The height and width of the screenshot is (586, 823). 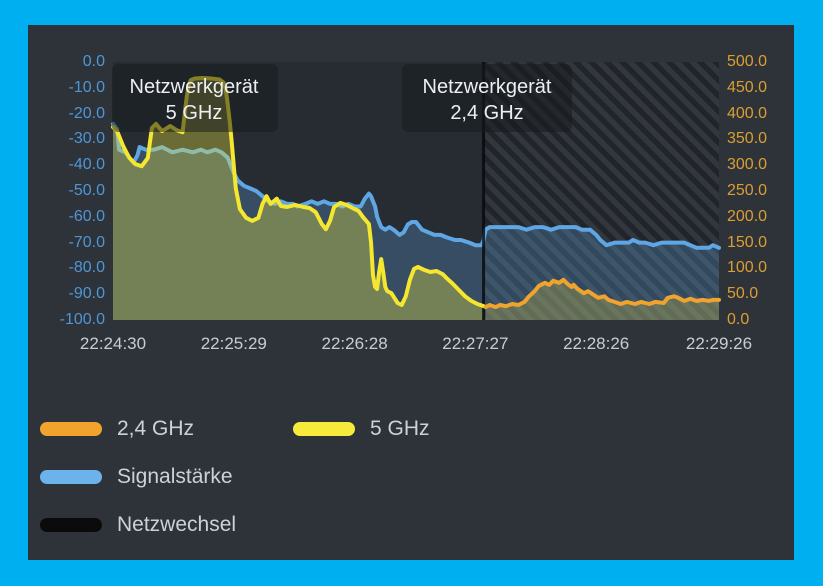 I want to click on y-axis-left-tick: -100.0, so click(x=82, y=319).